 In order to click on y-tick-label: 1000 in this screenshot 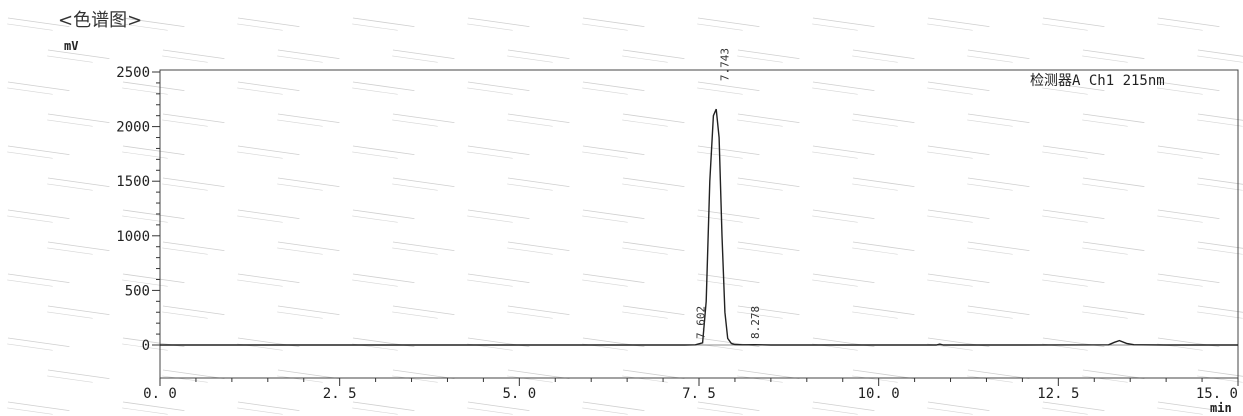, I will do `click(133, 237)`.